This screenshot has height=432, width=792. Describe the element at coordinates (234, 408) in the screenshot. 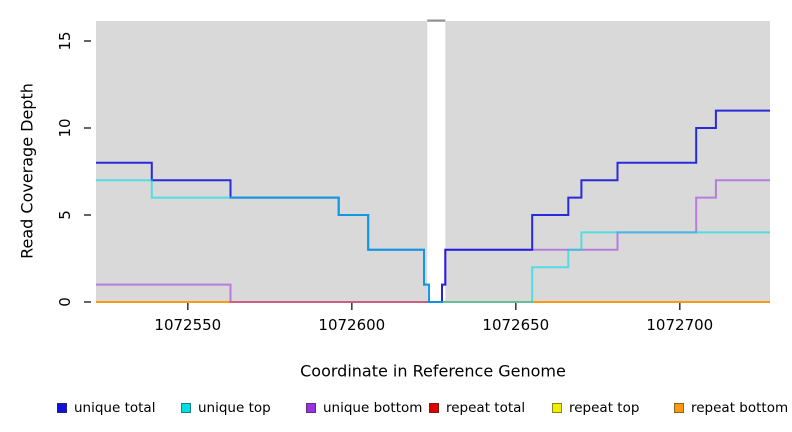

I see `legend-label-unique_top: unique top` at that location.